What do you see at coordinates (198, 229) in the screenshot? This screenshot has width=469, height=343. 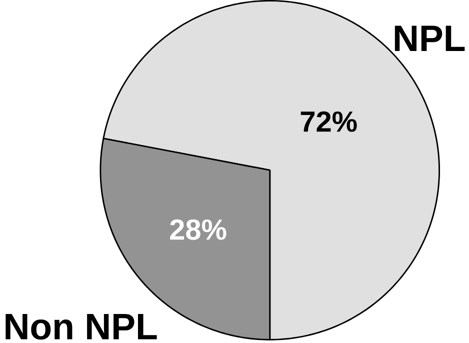 I see `data-label: 28%` at bounding box center [198, 229].